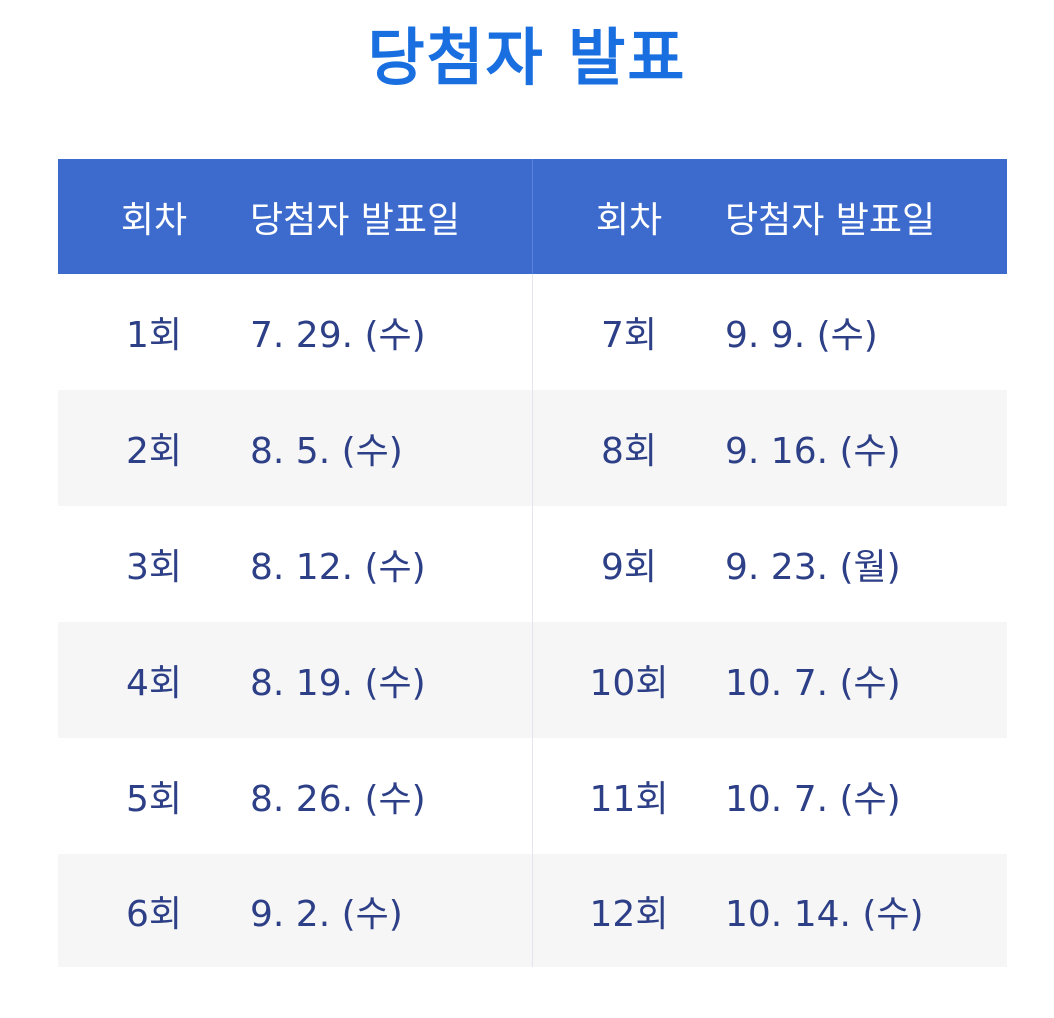 The height and width of the screenshot is (1018, 1054). I want to click on table-row: 7회 9. 9. (수), so click(770, 332).